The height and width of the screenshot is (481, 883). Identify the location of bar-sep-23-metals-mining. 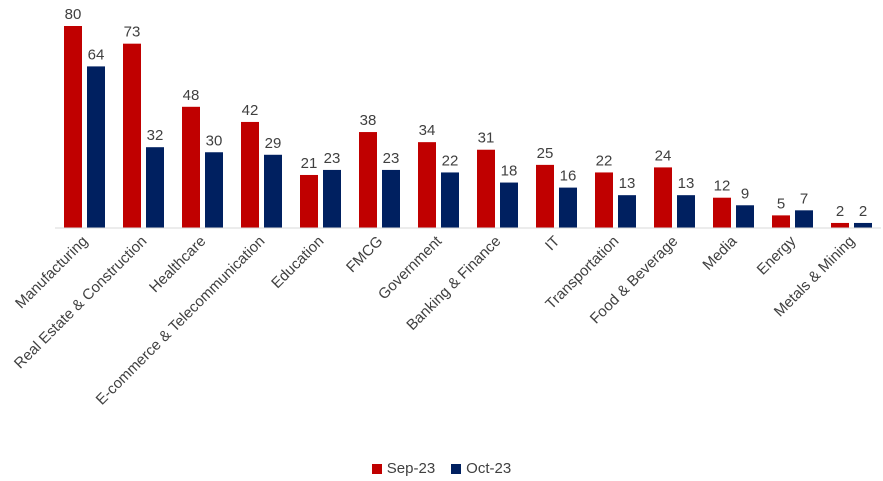
(840, 225).